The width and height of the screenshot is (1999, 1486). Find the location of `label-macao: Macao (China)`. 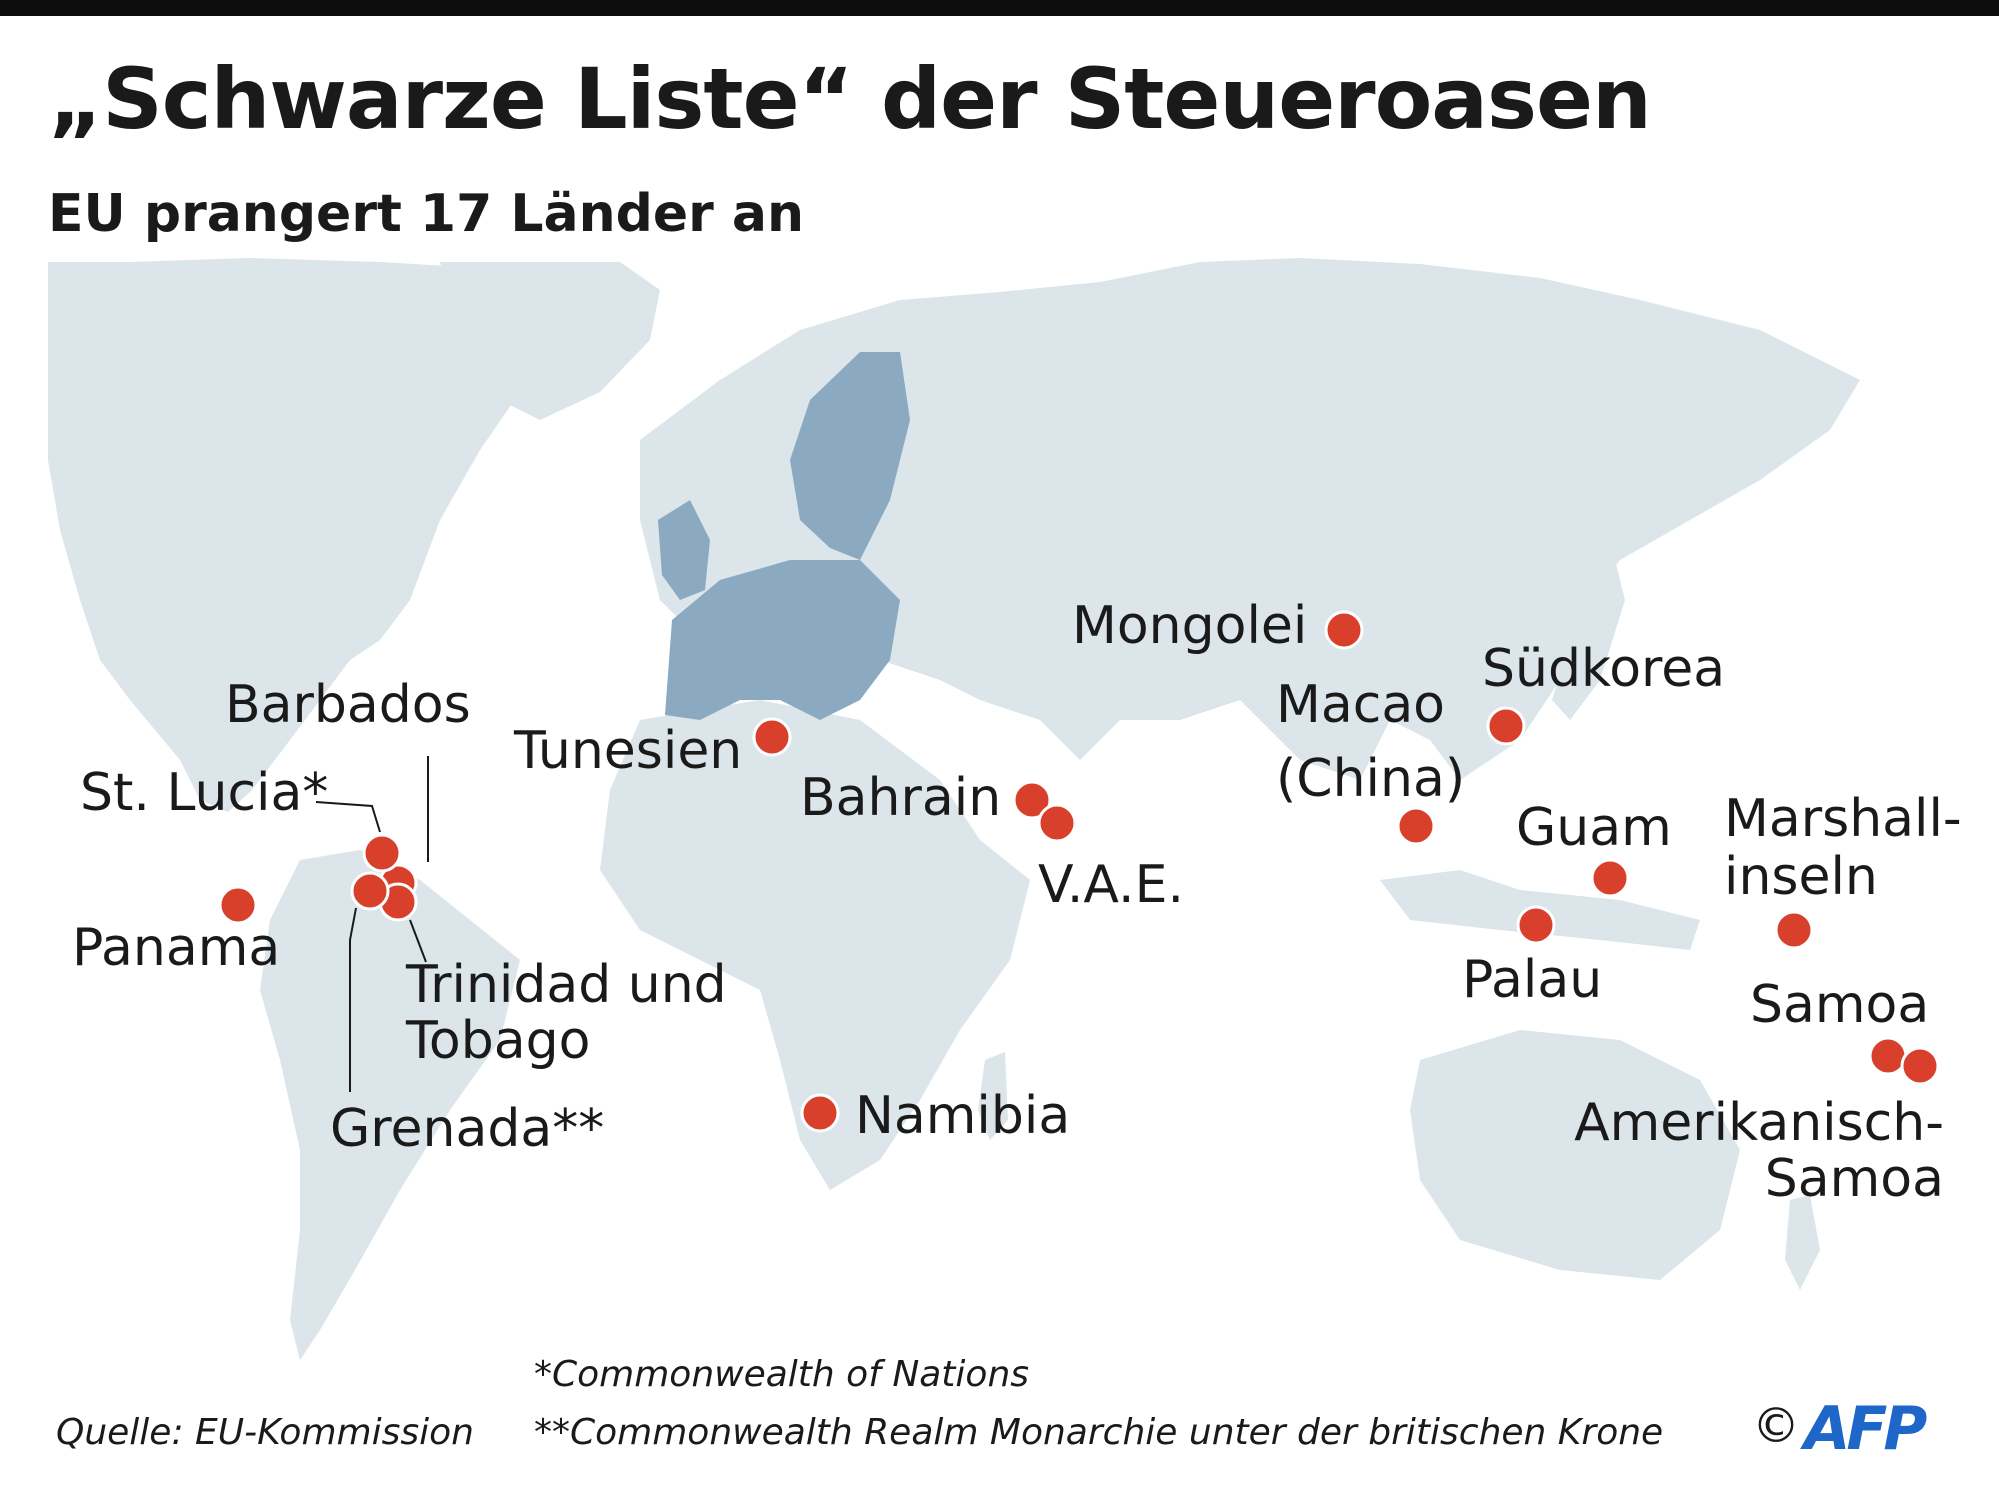

label-macao: Macao (China) is located at coordinates (1370, 742).